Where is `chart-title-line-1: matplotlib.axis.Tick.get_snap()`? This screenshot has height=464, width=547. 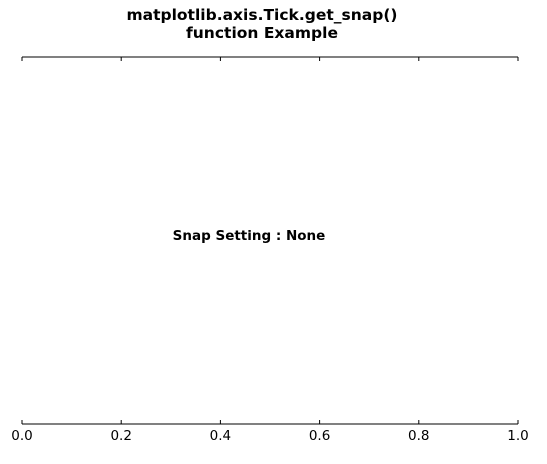
chart-title-line-1: matplotlib.axis.Tick.get_snap() is located at coordinates (261, 15).